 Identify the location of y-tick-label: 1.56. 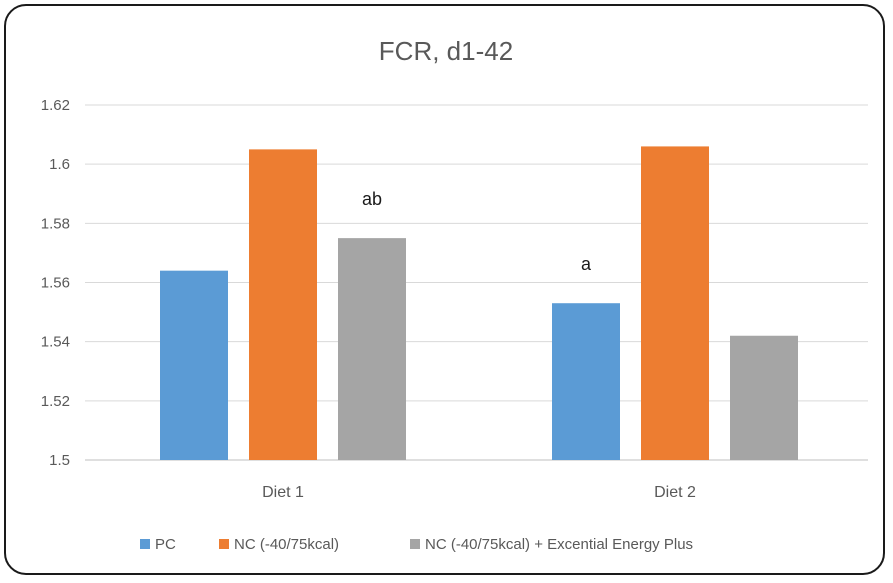
(55, 283).